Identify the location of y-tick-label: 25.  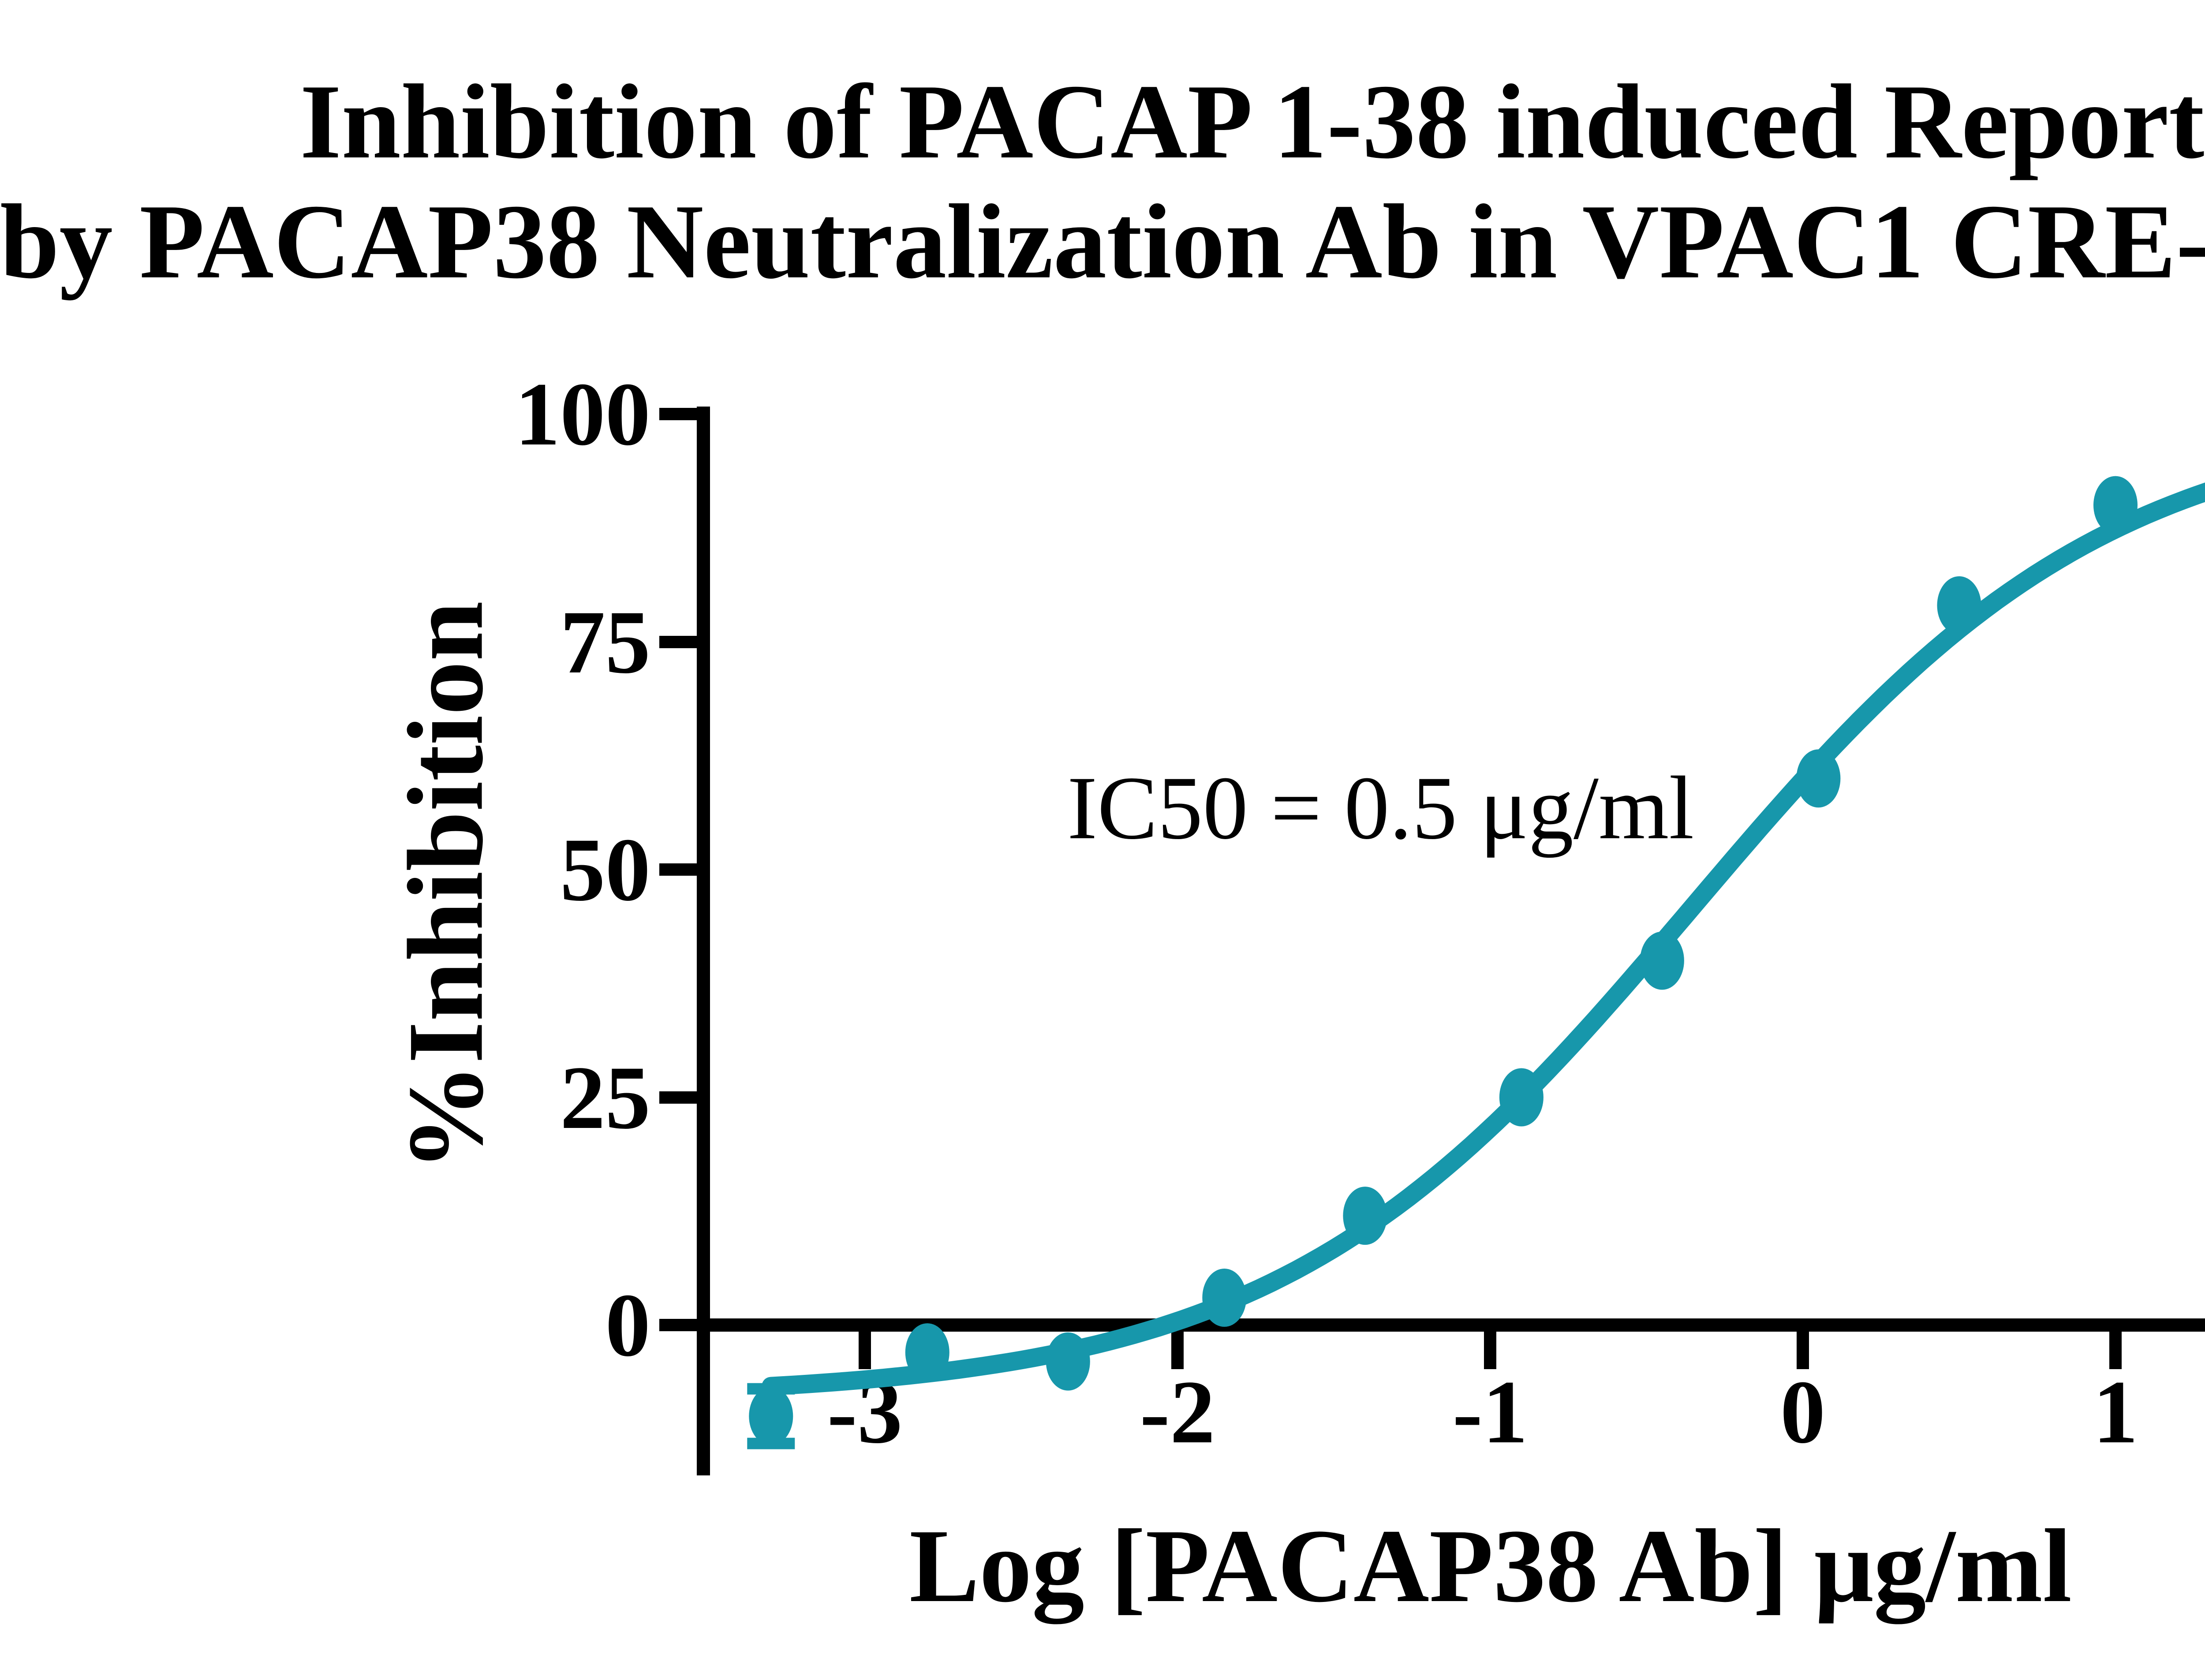
(605, 1097).